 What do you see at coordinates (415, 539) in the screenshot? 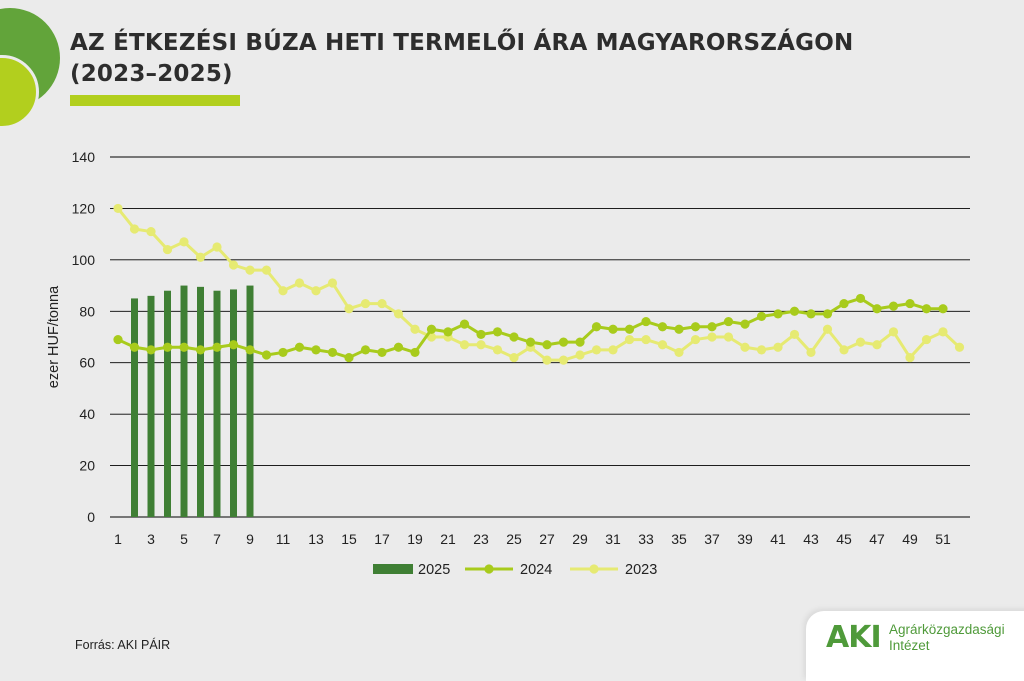
I see `x-tick-label: 19` at bounding box center [415, 539].